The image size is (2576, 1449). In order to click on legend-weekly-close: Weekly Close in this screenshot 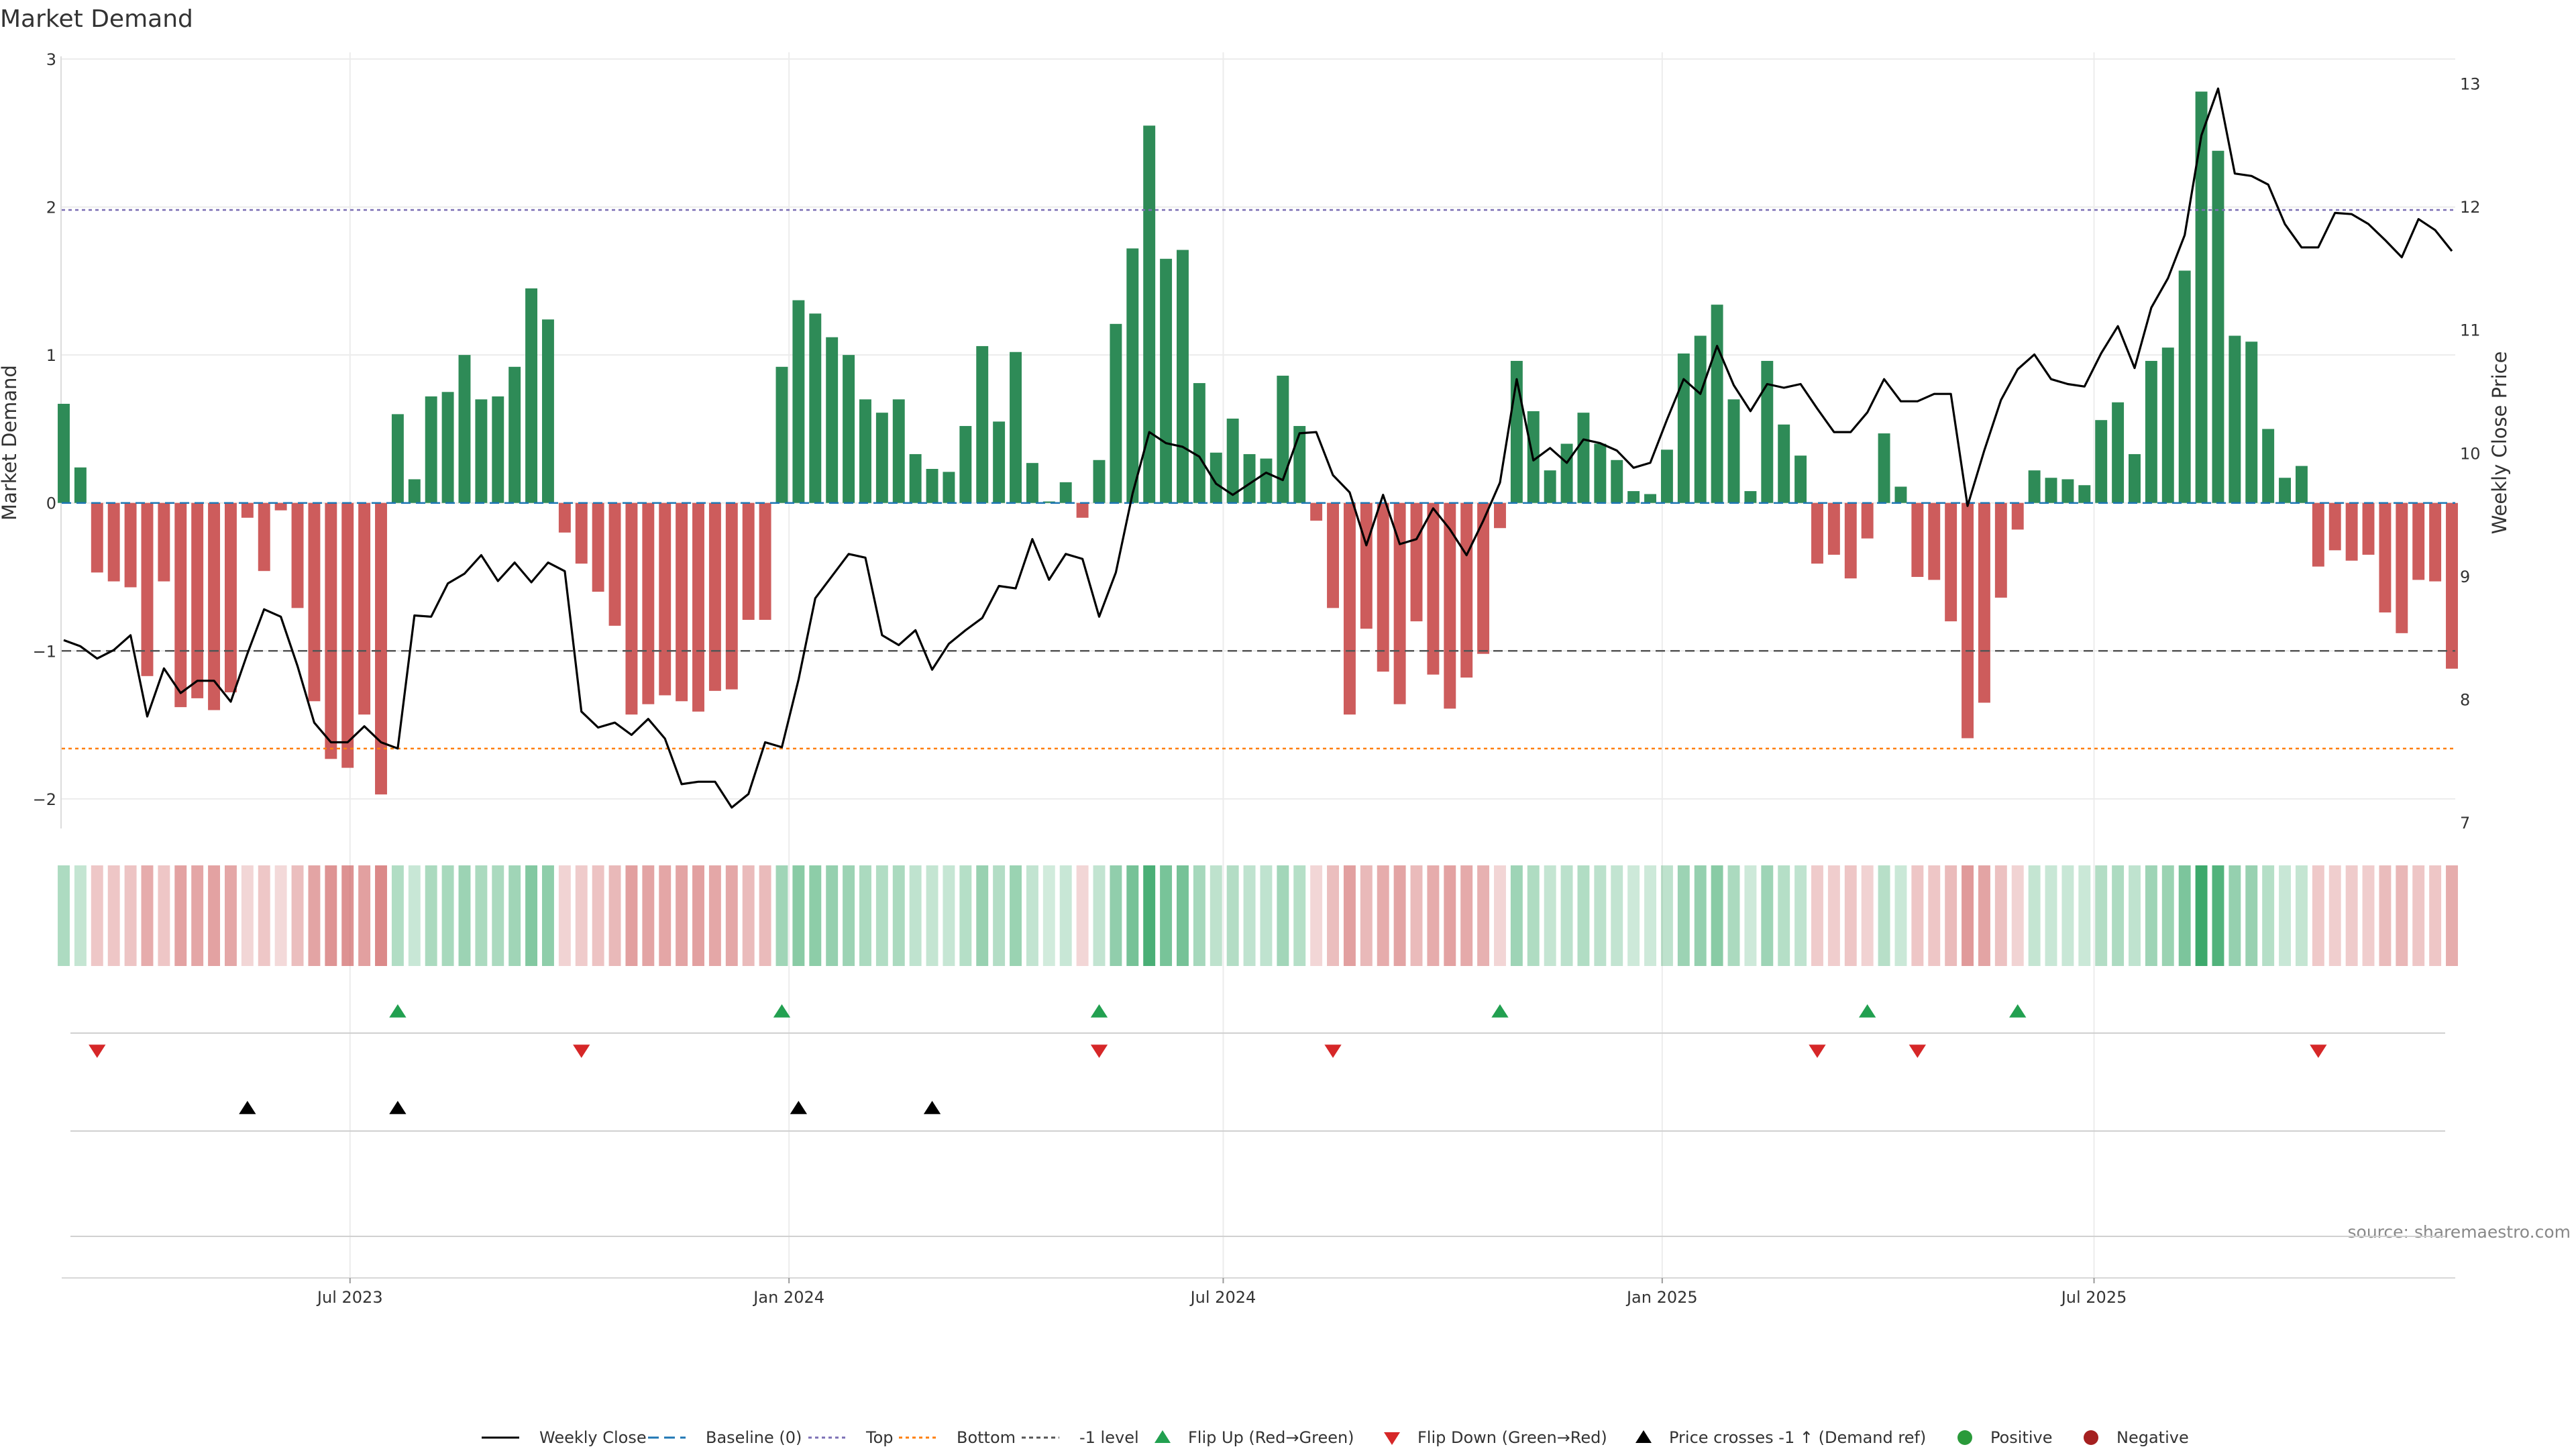, I will do `click(593, 1437)`.